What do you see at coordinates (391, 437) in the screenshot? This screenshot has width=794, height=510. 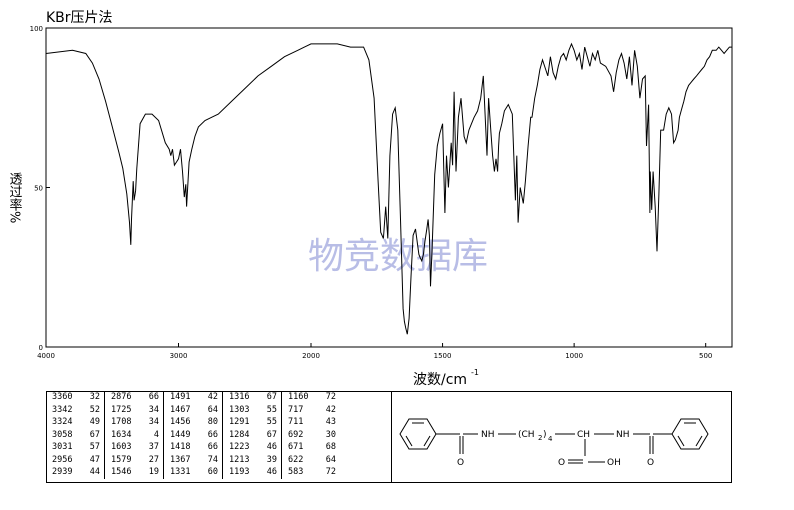 I see `table-divider` at bounding box center [391, 437].